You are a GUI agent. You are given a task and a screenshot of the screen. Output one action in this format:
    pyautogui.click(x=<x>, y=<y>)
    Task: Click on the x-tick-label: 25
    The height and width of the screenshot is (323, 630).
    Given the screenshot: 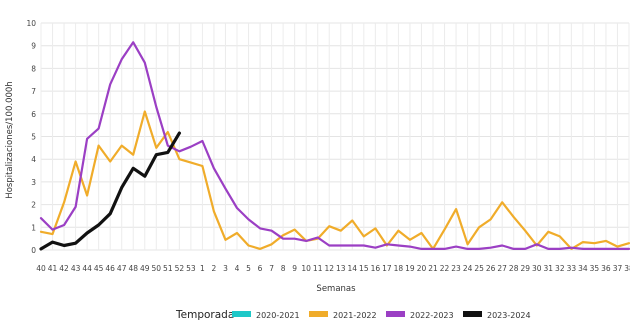 What is the action you would take?
    pyautogui.click(x=479, y=268)
    